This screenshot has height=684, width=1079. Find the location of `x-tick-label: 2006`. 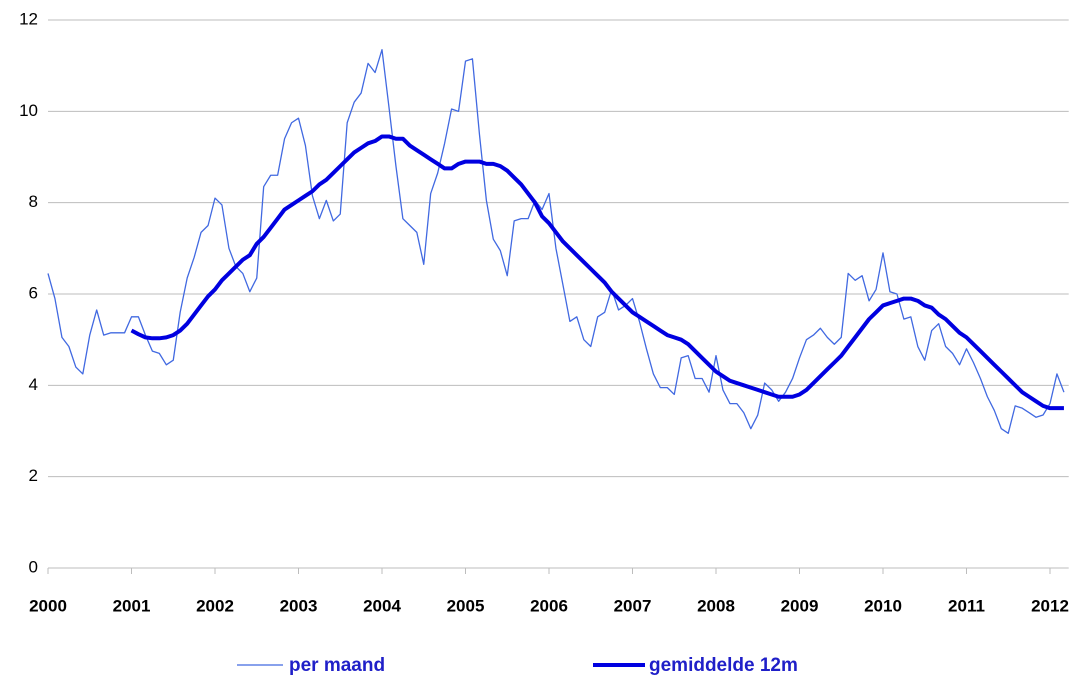

x-tick-label: 2006 is located at coordinates (549, 605).